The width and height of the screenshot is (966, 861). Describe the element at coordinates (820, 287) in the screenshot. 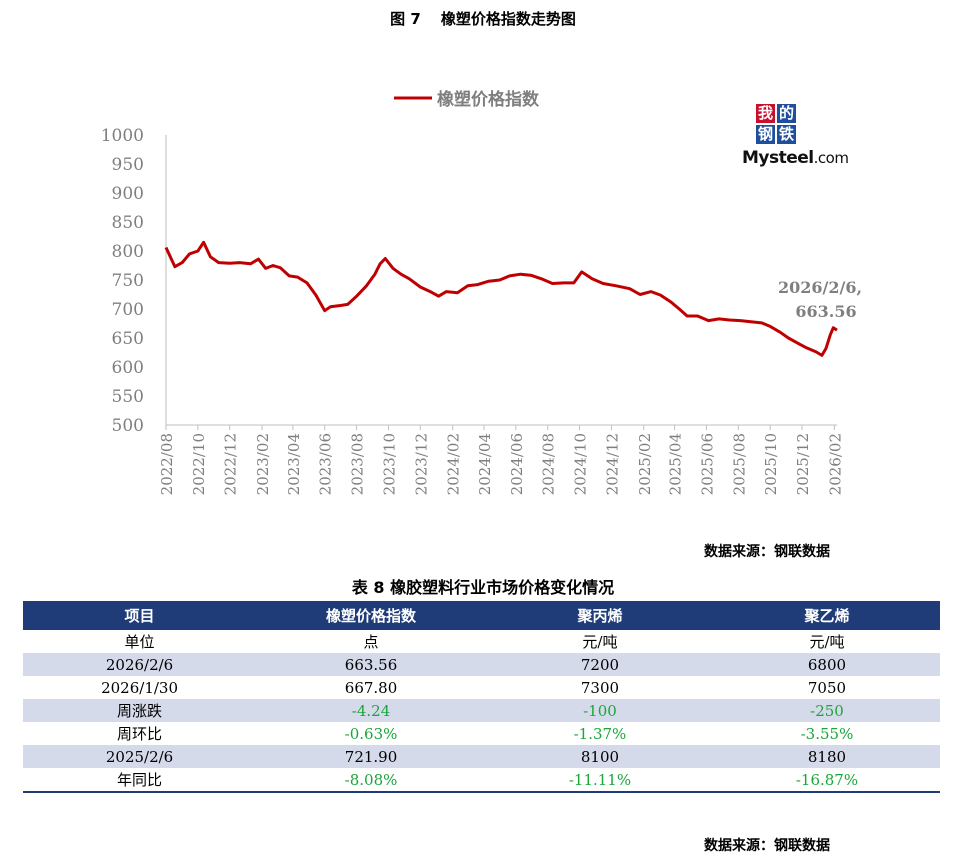

I see `annotation-line1: 2026/2/6,` at that location.